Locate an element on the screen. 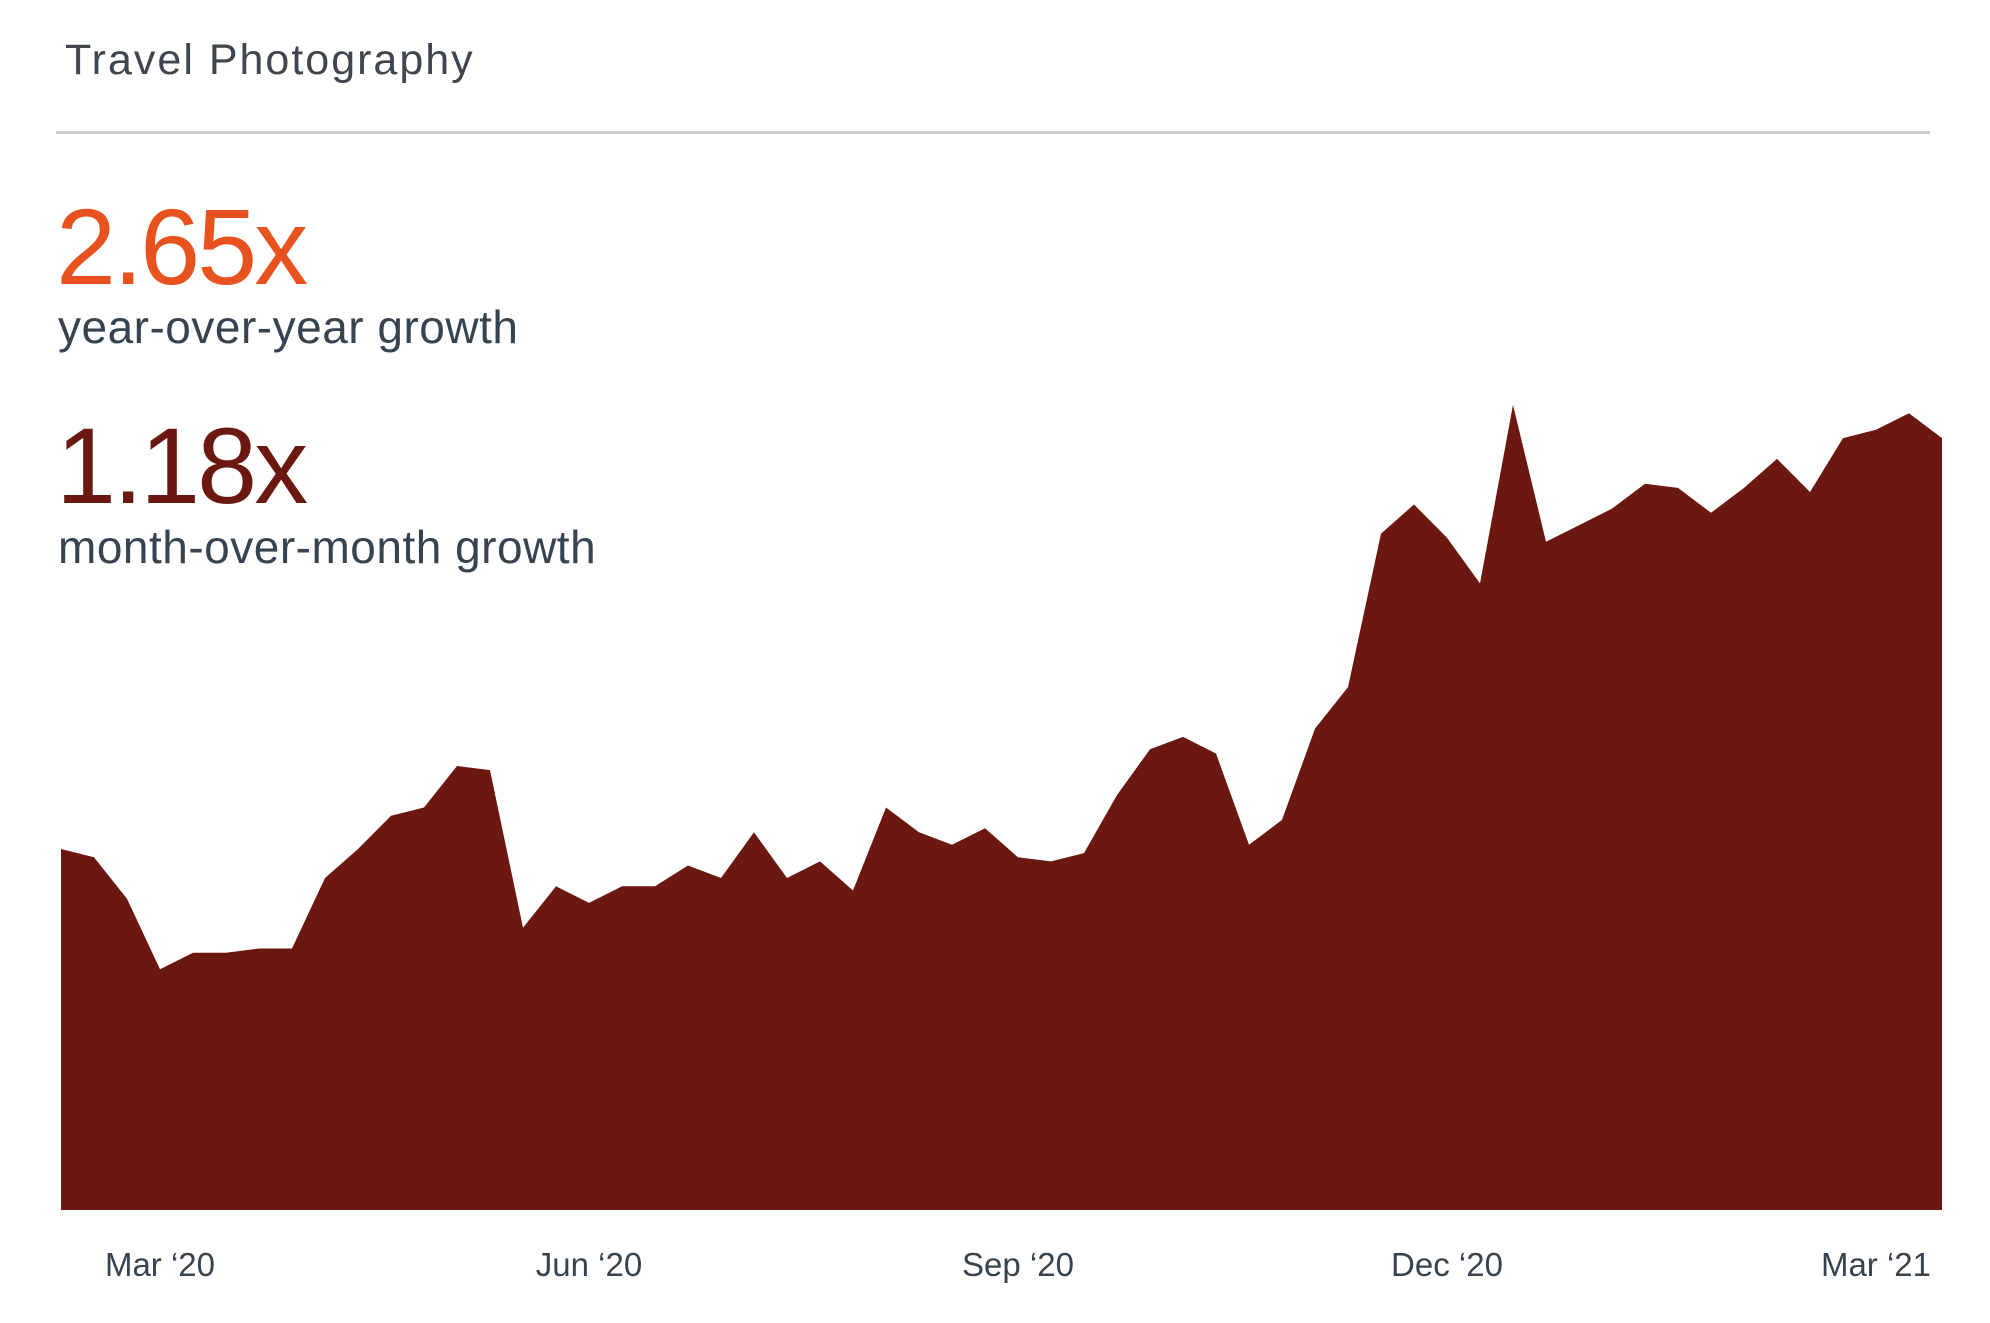  x-tick-label: Jun ‘20 is located at coordinates (589, 1264).